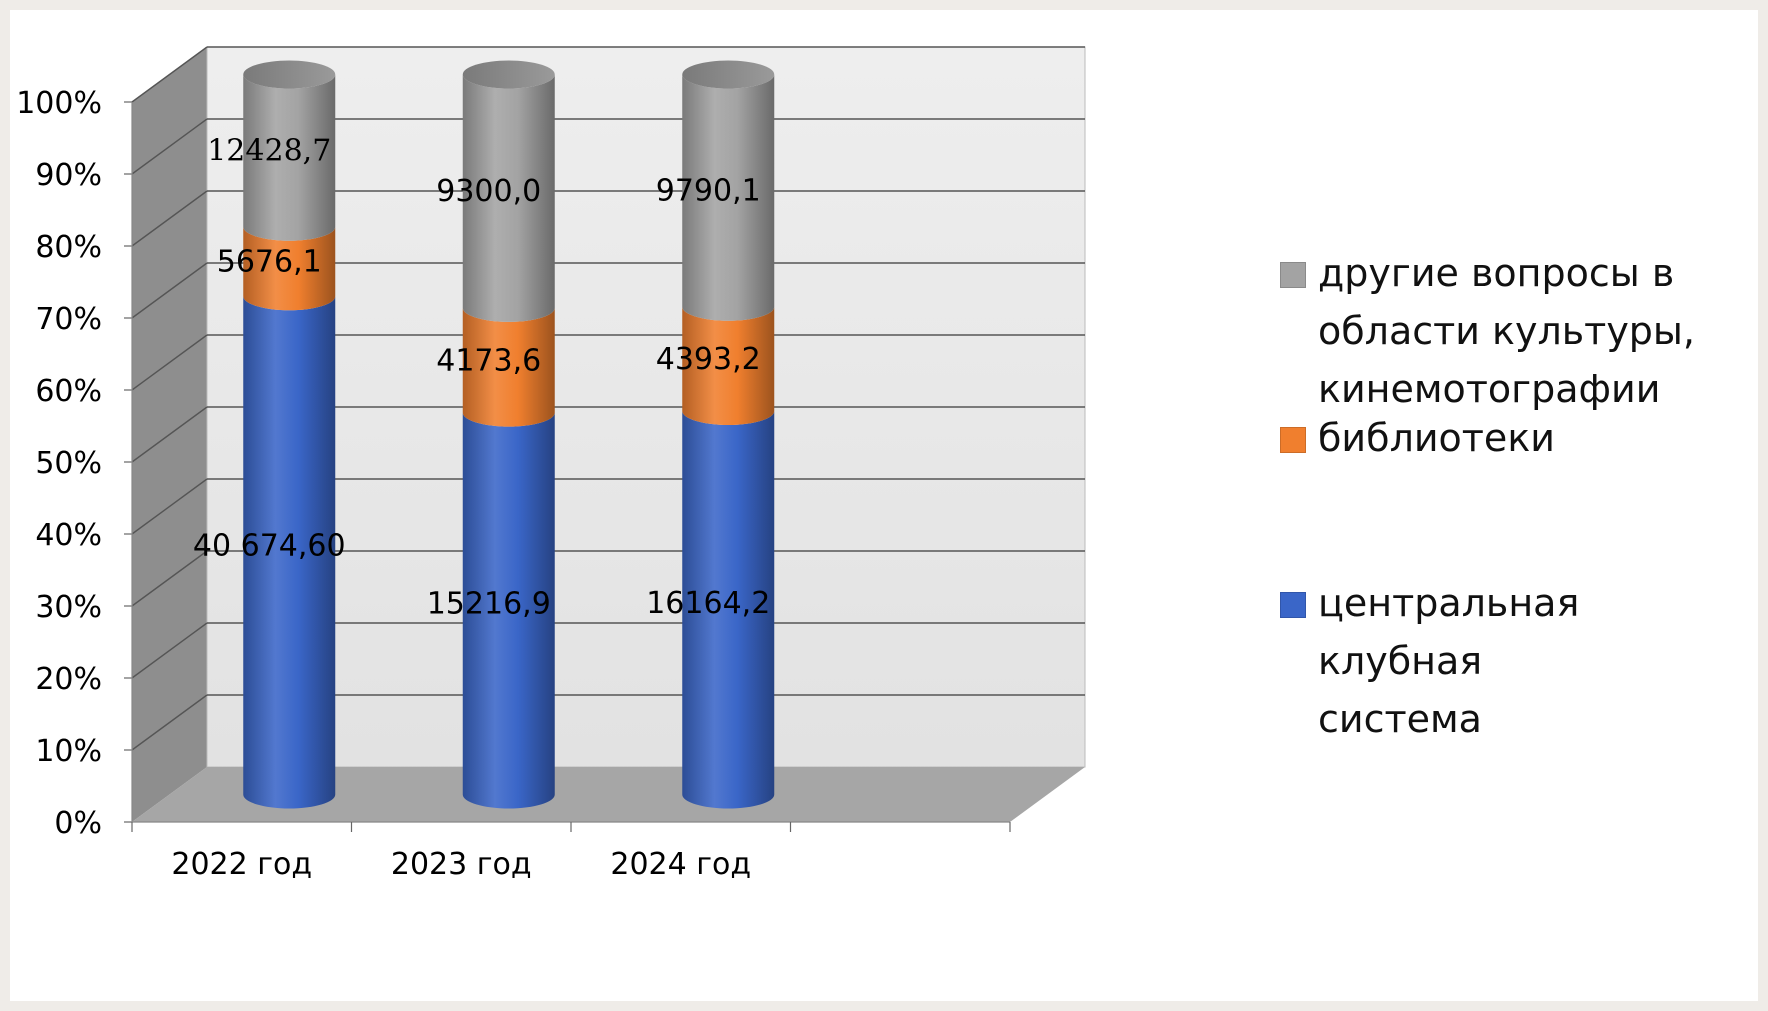  Describe the element at coordinates (68, 175) in the screenshot. I see `y-tick-label: 90%` at that location.